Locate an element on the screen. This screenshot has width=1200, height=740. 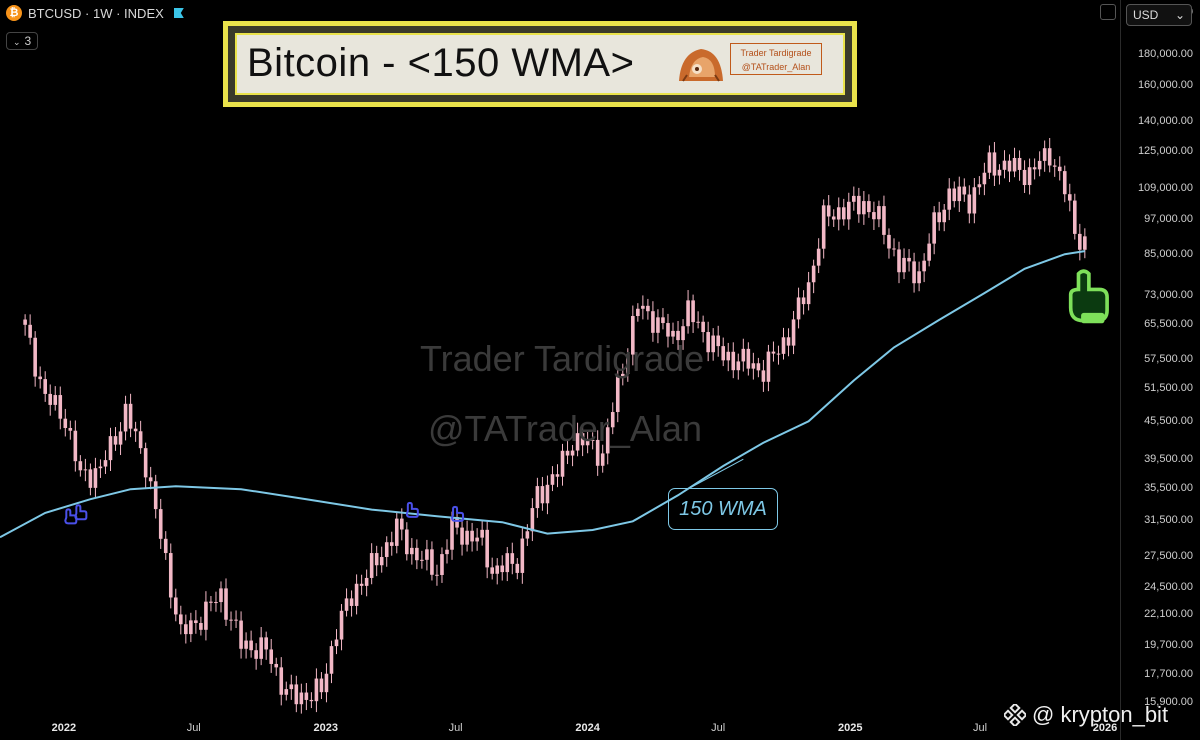
chart-title: Bitcoin - <150 WMA> is located at coordinates (441, 63).